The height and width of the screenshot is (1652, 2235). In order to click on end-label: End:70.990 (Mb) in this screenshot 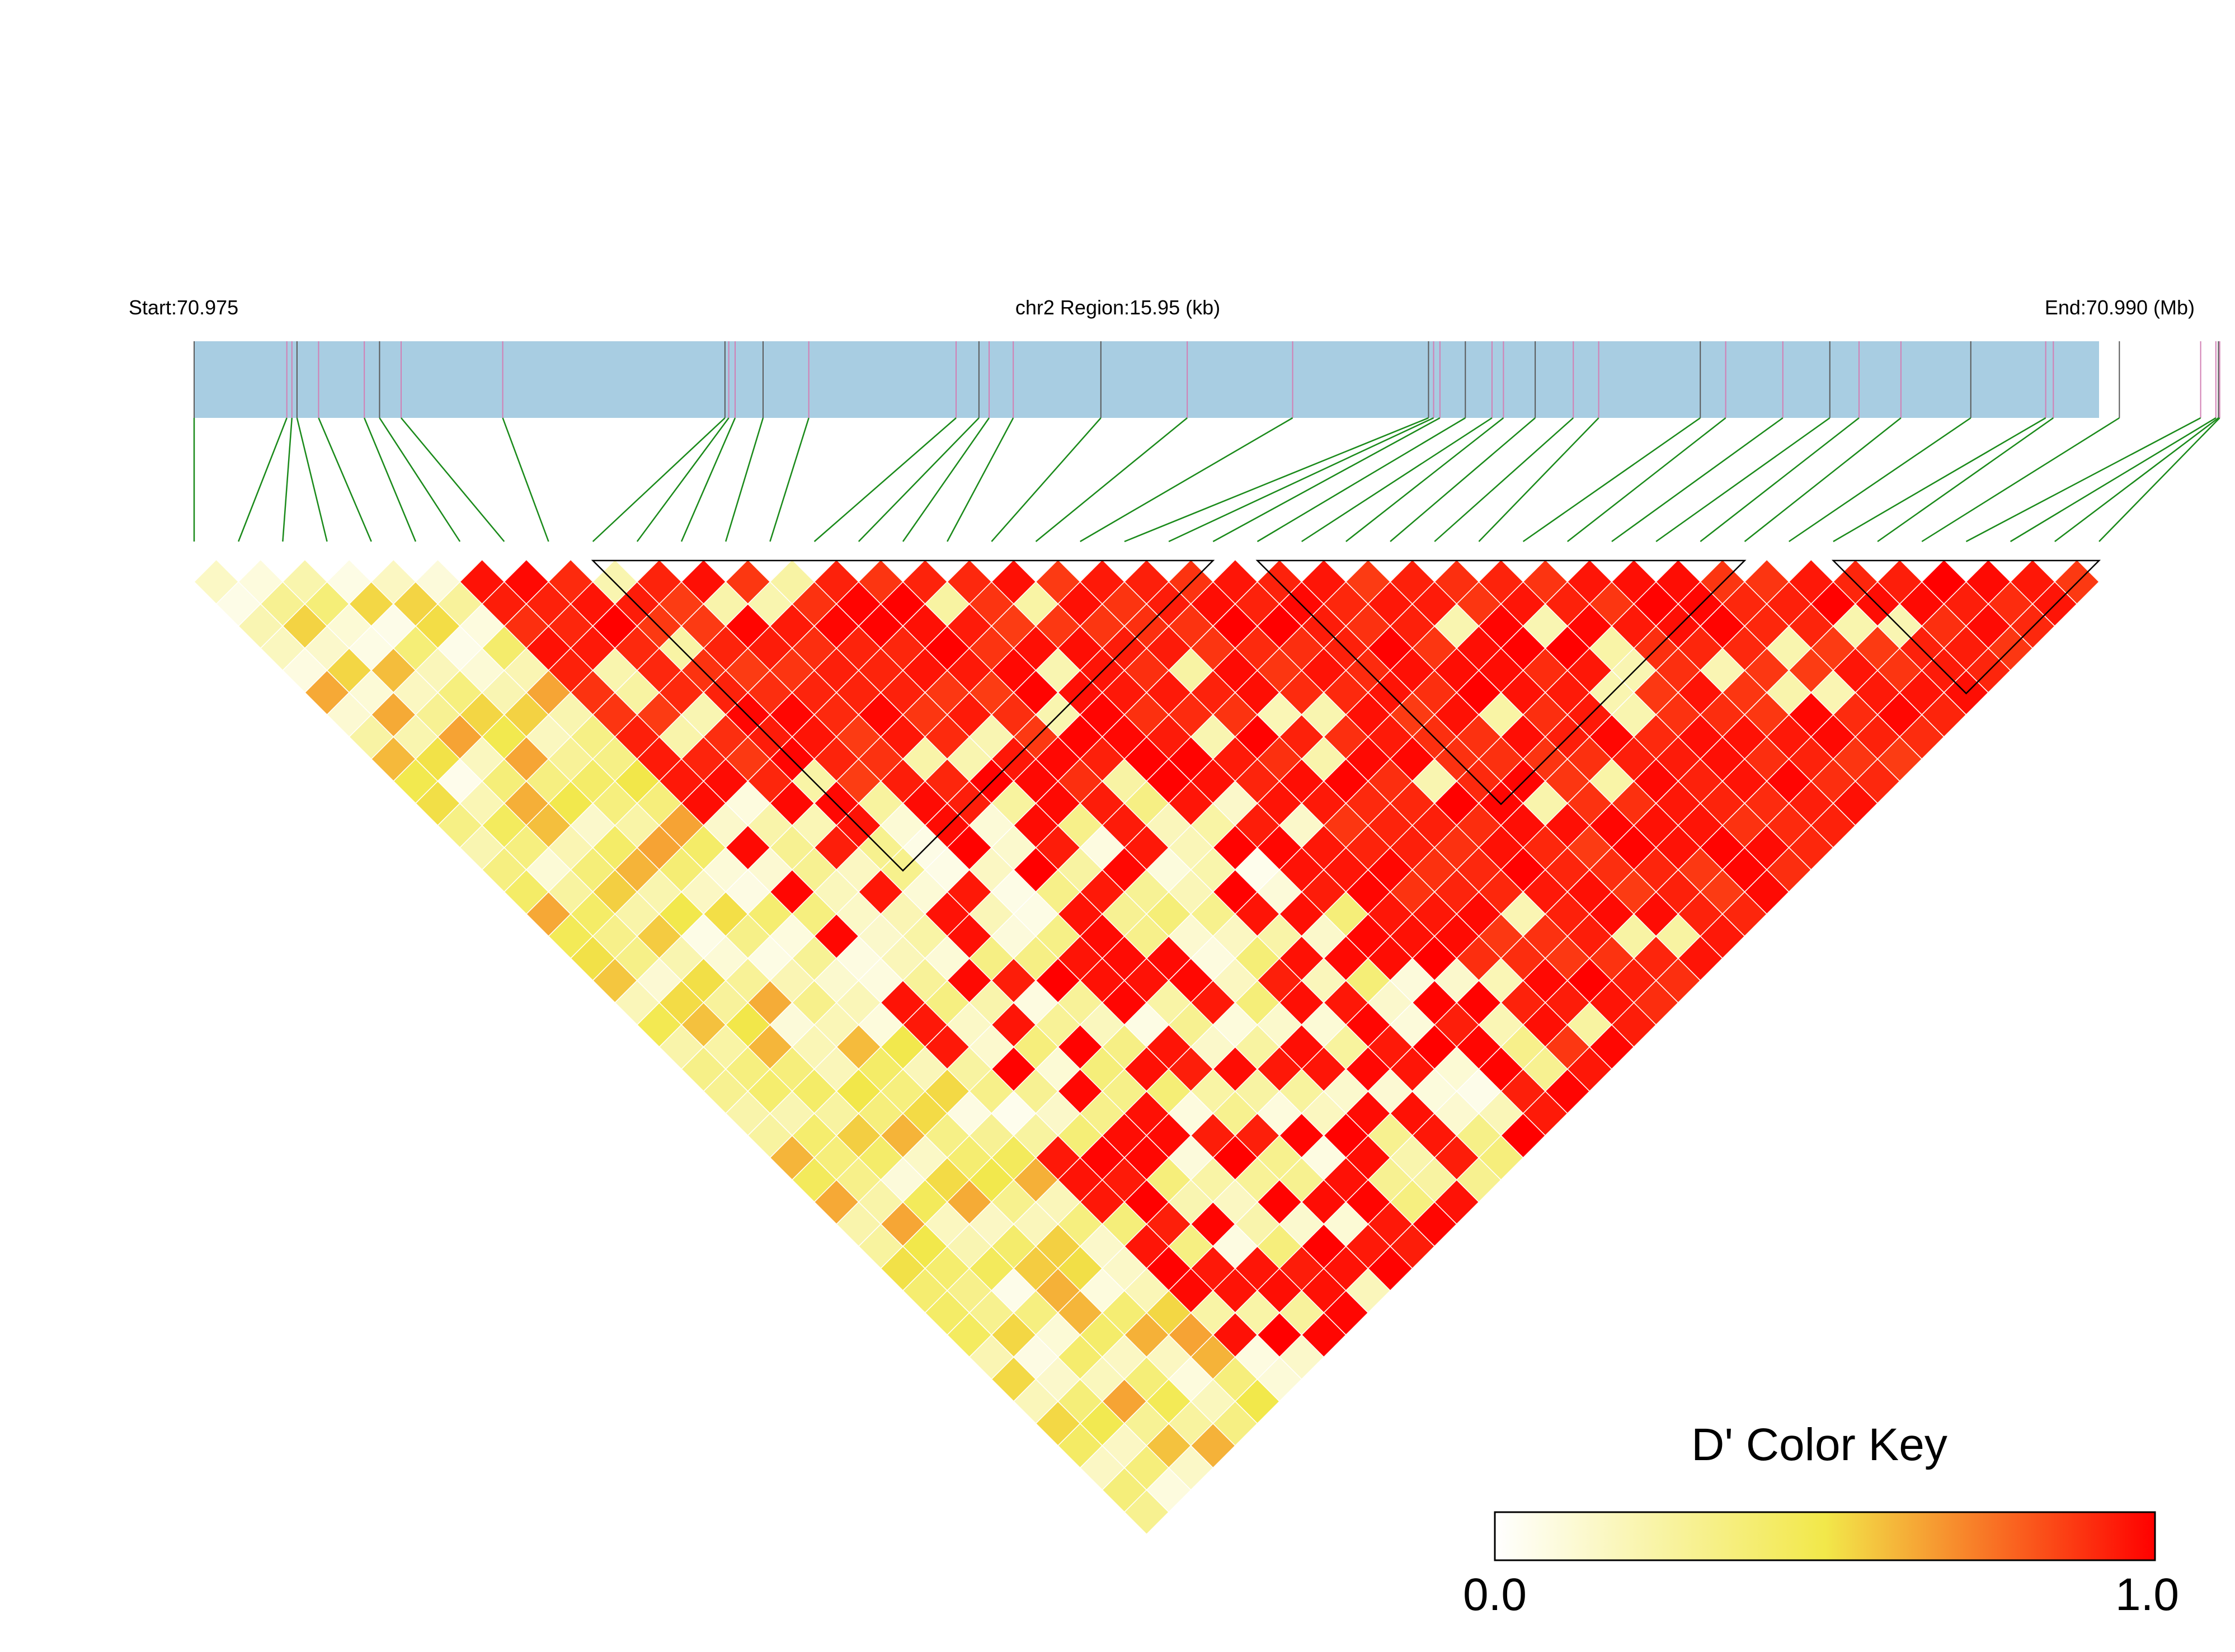, I will do `click(2120, 308)`.